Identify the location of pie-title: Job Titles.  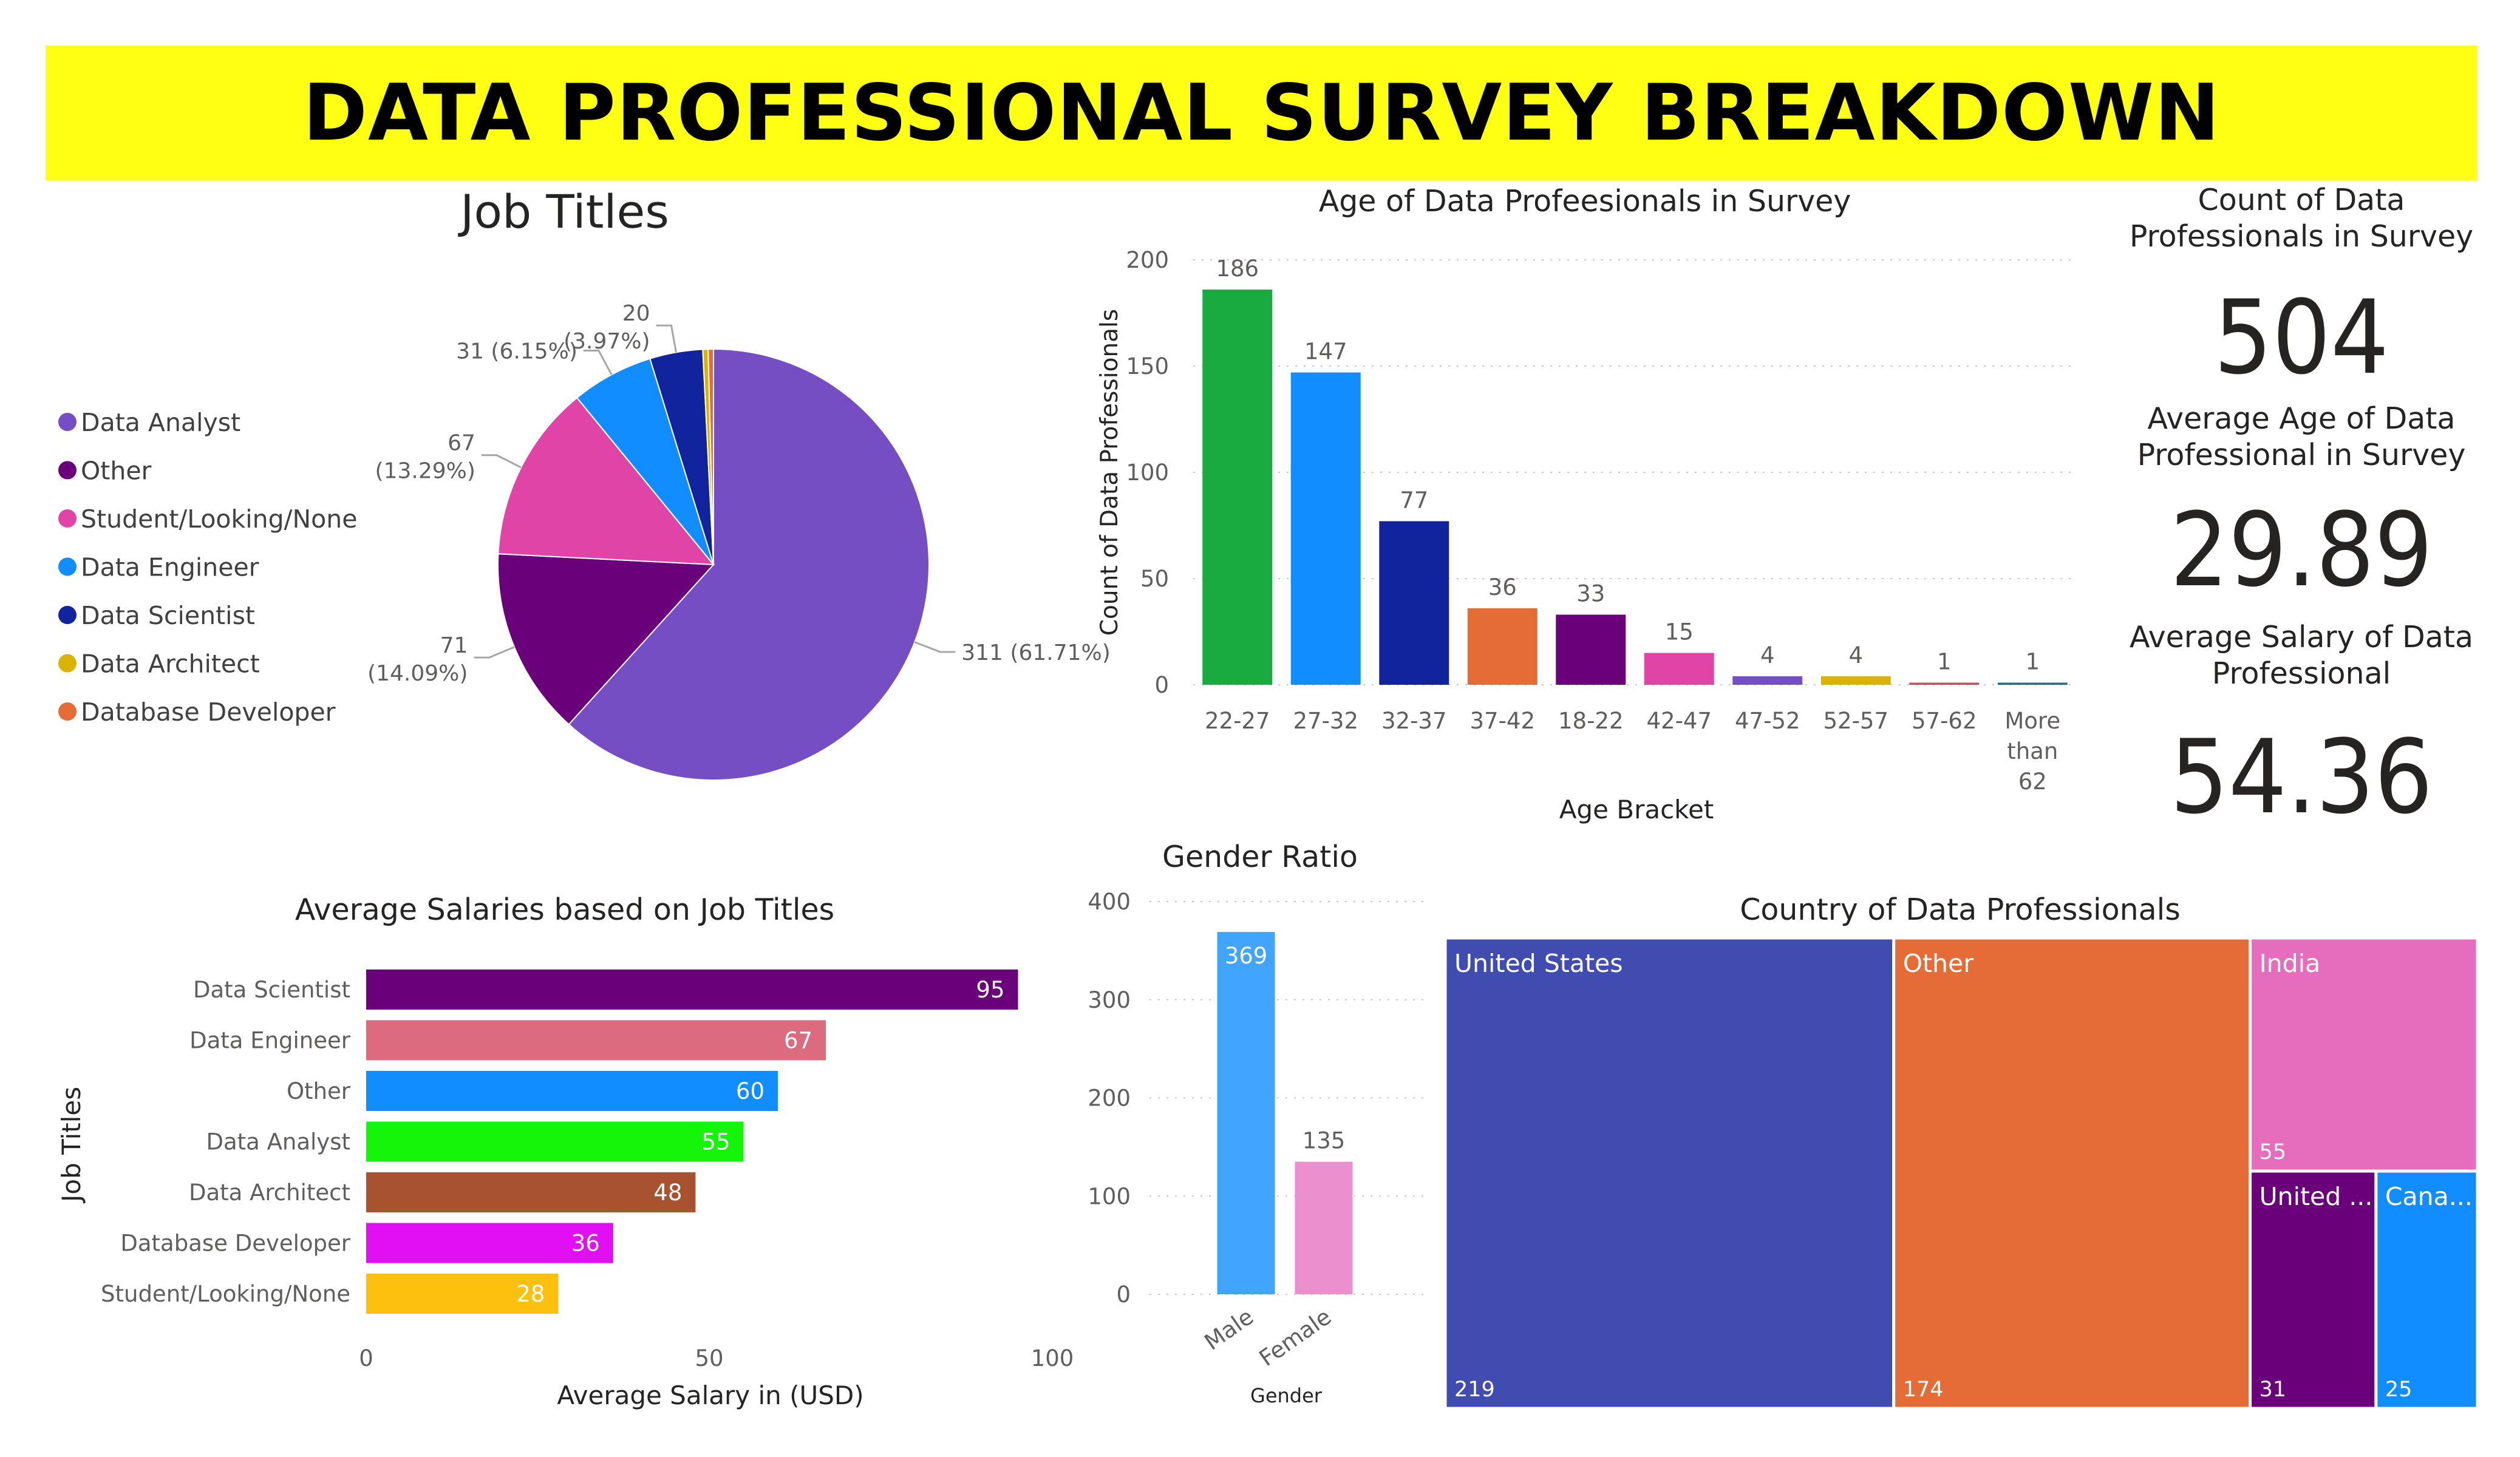
(563, 212).